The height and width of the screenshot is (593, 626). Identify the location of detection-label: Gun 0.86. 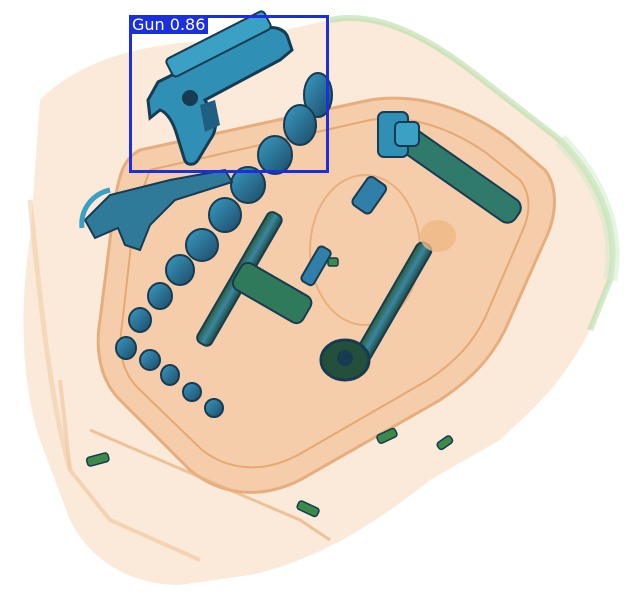
(169, 24).